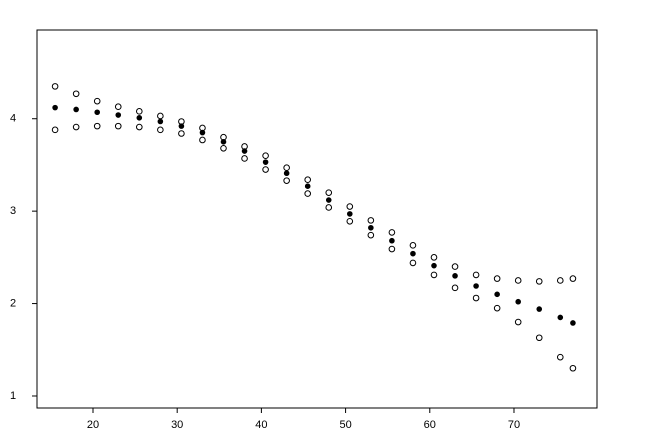 The width and height of the screenshot is (665, 441). What do you see at coordinates (93, 425) in the screenshot?
I see `x-tick-label: 20` at bounding box center [93, 425].